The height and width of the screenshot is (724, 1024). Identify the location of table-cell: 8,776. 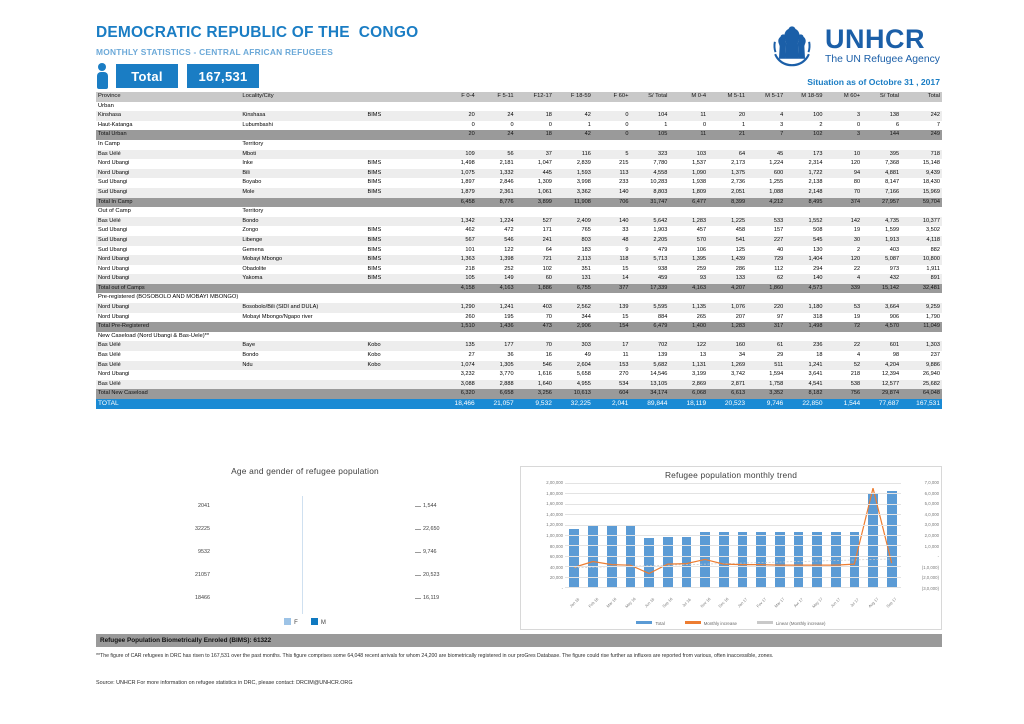
(496, 202).